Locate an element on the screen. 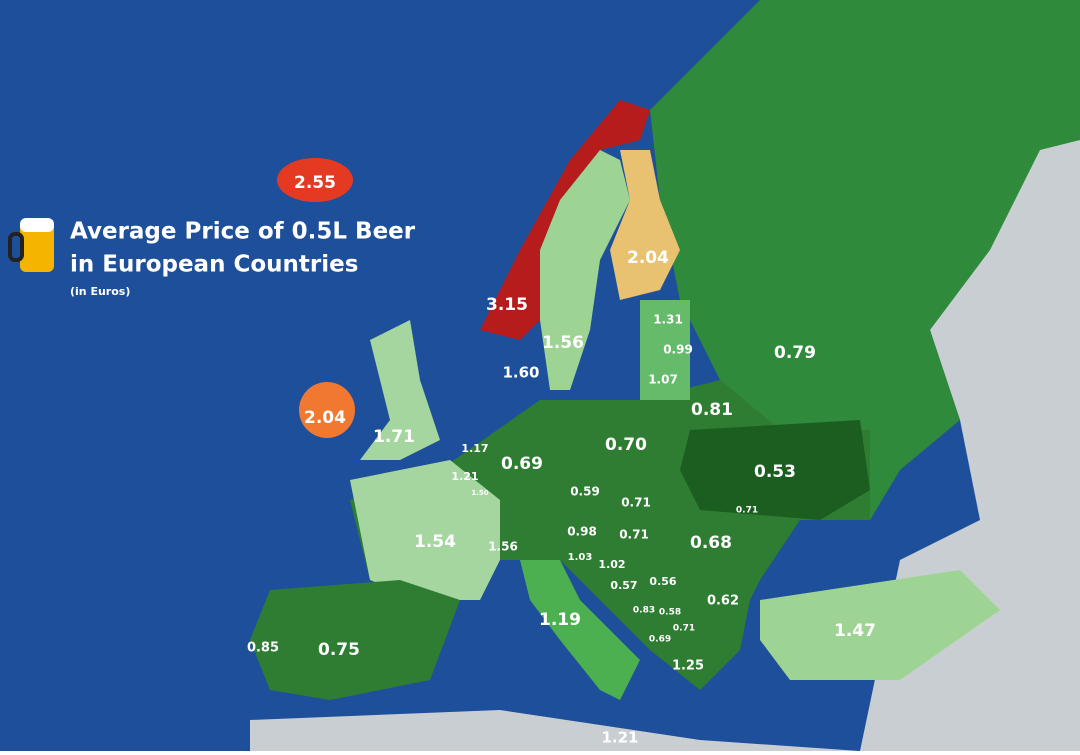 This screenshot has height=755, width=1080. title: Average Price of 0.5L Beer is located at coordinates (243, 232).